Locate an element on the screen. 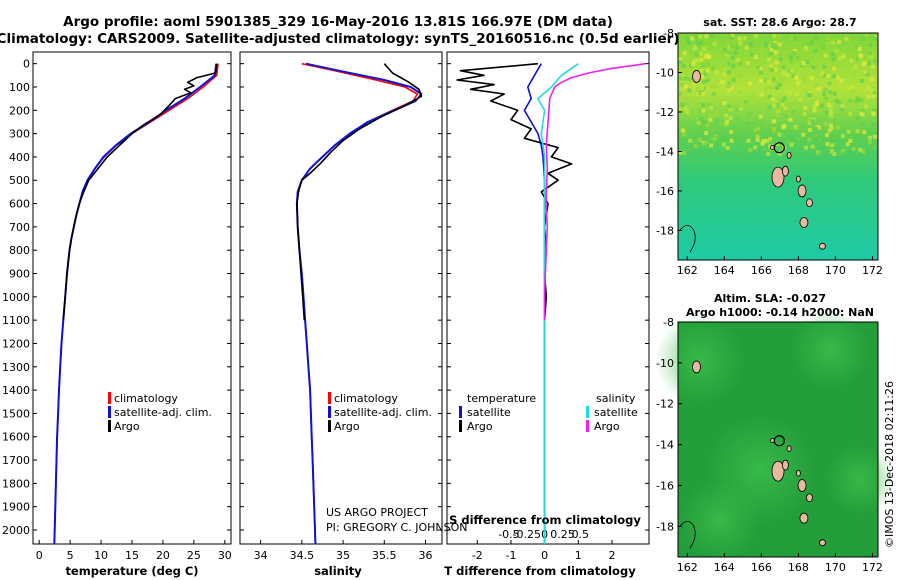 This screenshot has width=900, height=580. x-tick-label: 15 is located at coordinates (132, 555).